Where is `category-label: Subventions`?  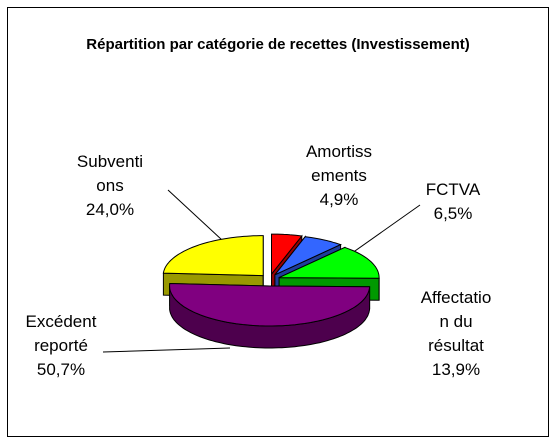
category-label: Subventions is located at coordinates (110, 173).